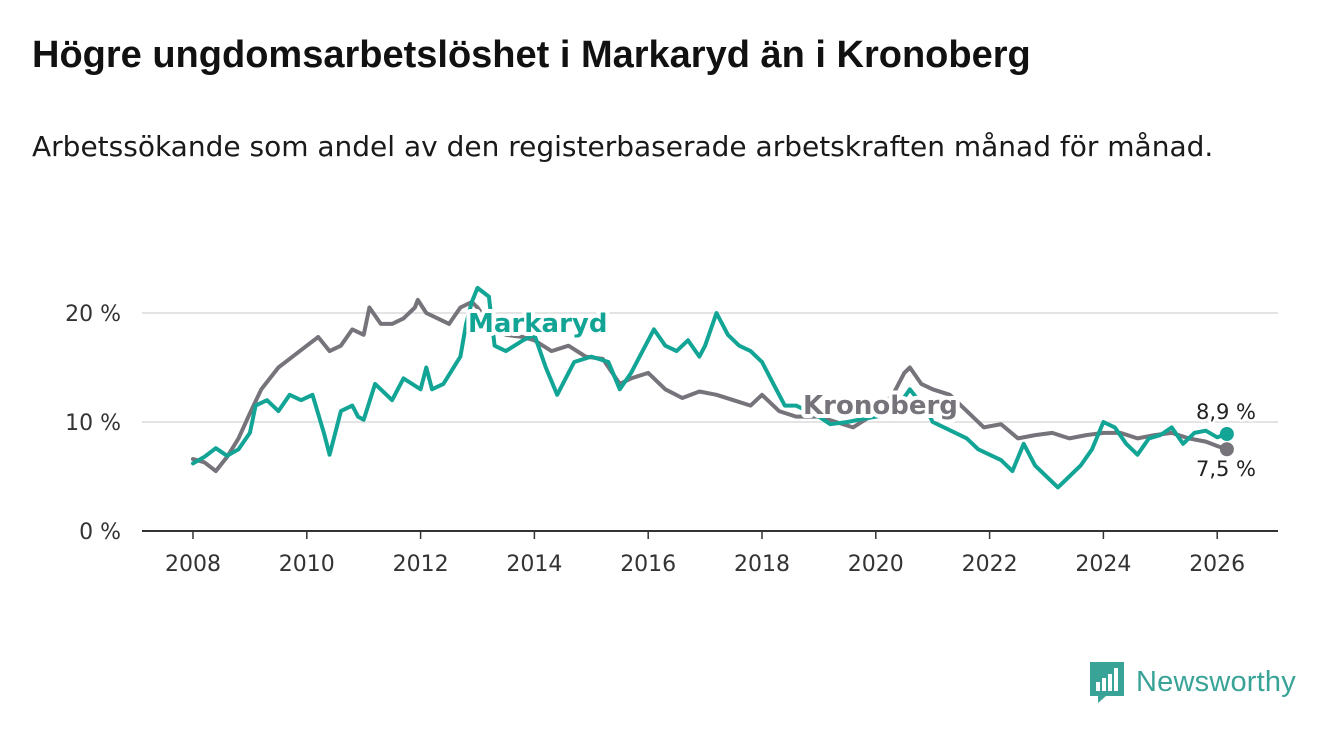 This screenshot has width=1340, height=734. Describe the element at coordinates (100, 532) in the screenshot. I see `y-tick-label: 0 %` at that location.